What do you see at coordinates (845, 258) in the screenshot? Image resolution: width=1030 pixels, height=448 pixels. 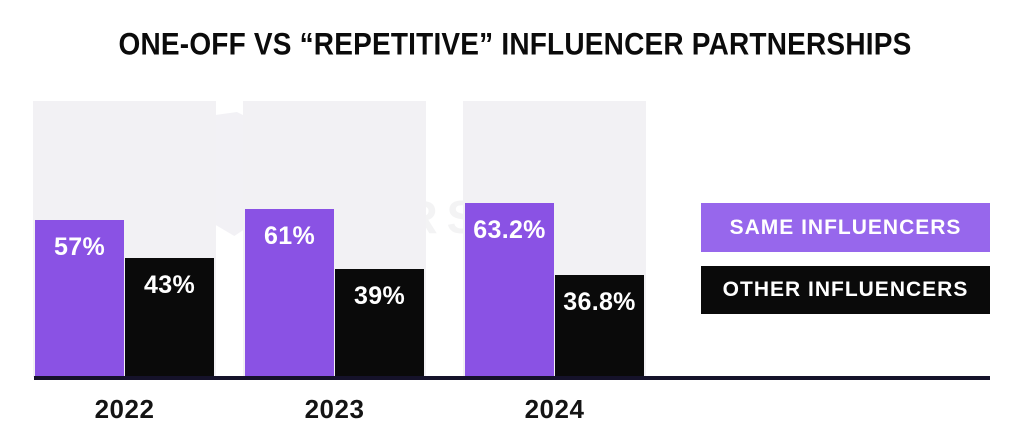 I see `legend: SAME INFLUENCERS OTHER INFLUENCERS` at bounding box center [845, 258].